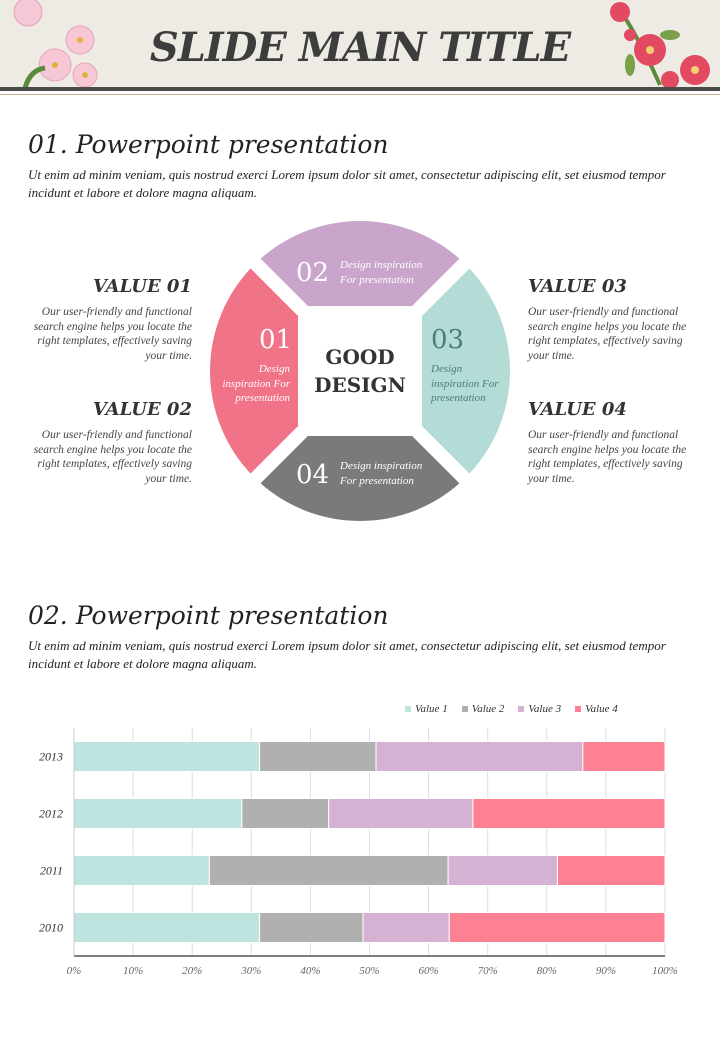 This screenshot has width=720, height=1040. What do you see at coordinates (256, 383) in the screenshot?
I see `segment-01-label: Design inspiration For presentation` at bounding box center [256, 383].